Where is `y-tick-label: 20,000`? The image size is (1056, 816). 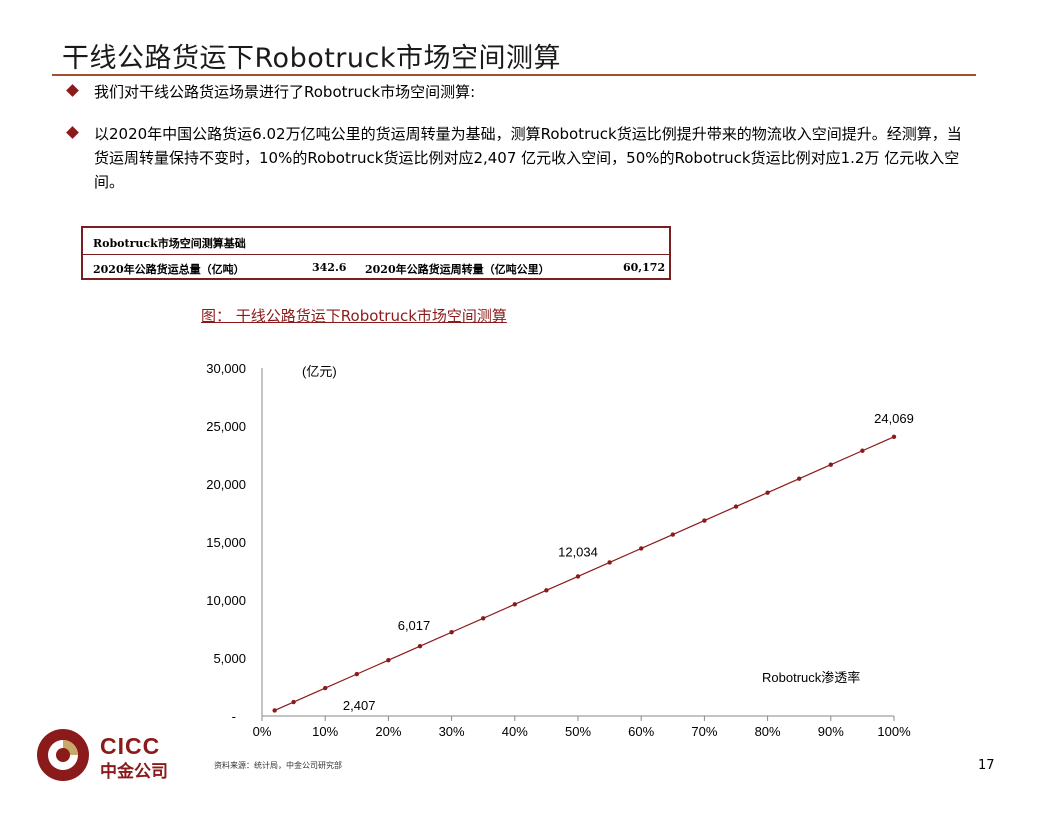
y-tick-label: 20,000 is located at coordinates (226, 484).